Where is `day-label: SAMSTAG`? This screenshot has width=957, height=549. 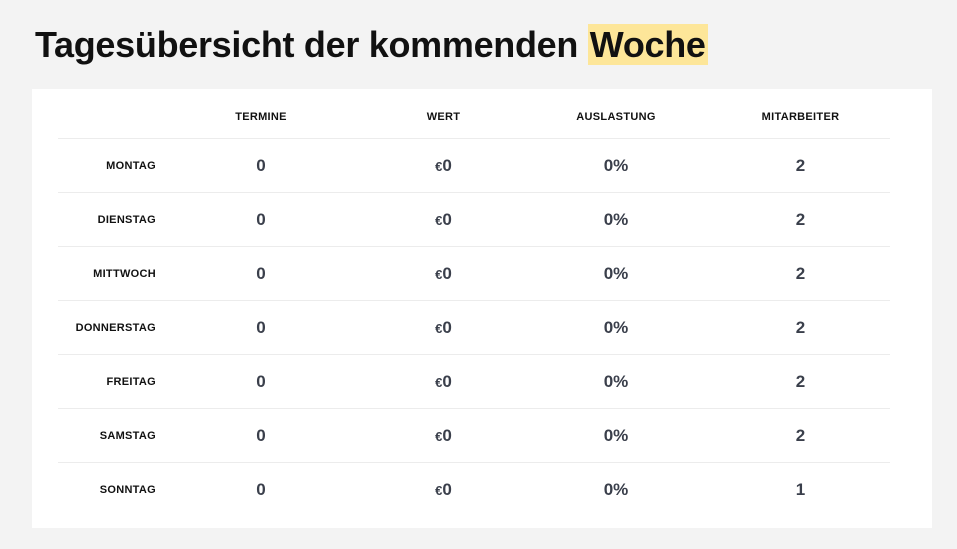
day-label: SAMSTAG is located at coordinates (127, 435).